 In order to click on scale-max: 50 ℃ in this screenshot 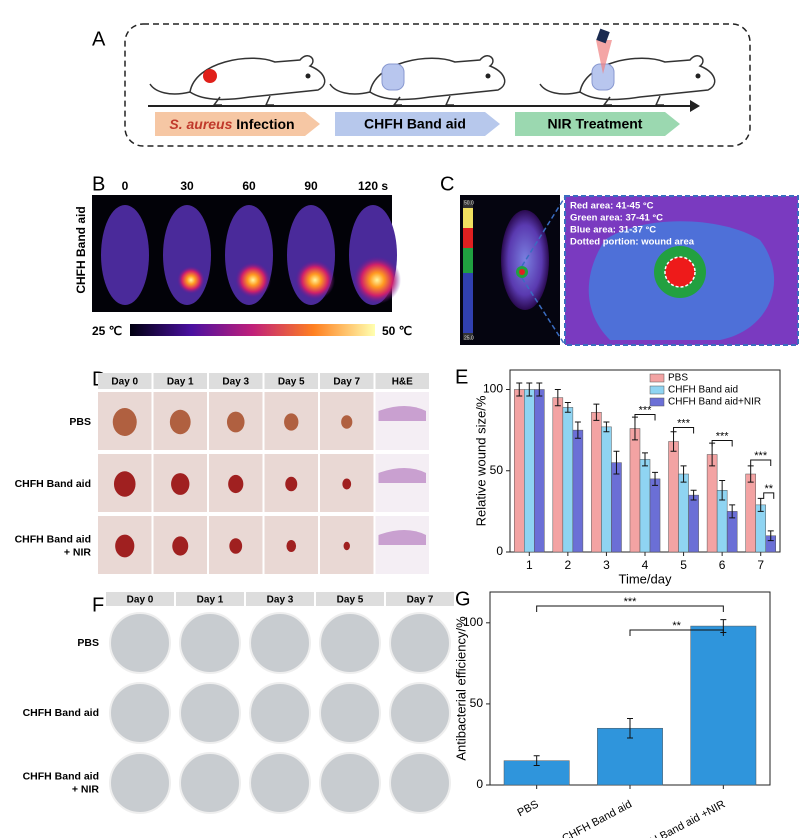, I will do `click(397, 331)`.